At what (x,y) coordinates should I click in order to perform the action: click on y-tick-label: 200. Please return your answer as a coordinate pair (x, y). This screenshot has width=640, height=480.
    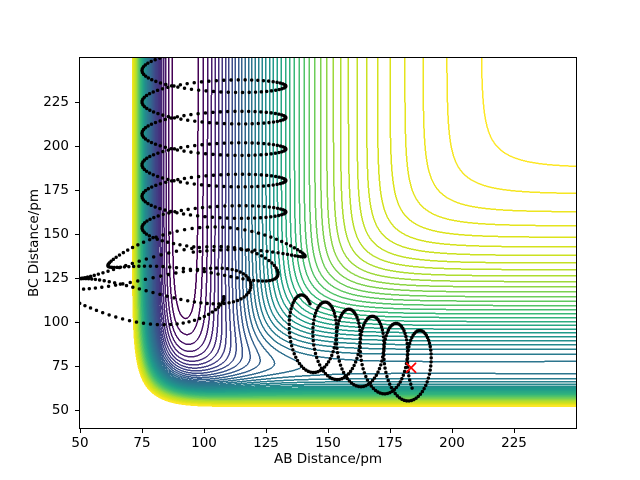
    Looking at the image, I should click on (56, 146).